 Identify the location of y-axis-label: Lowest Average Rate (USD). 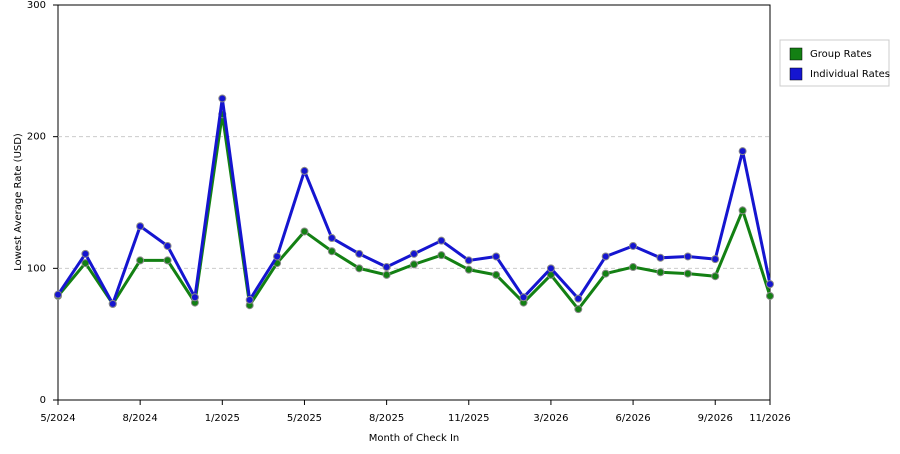
(18, 202).